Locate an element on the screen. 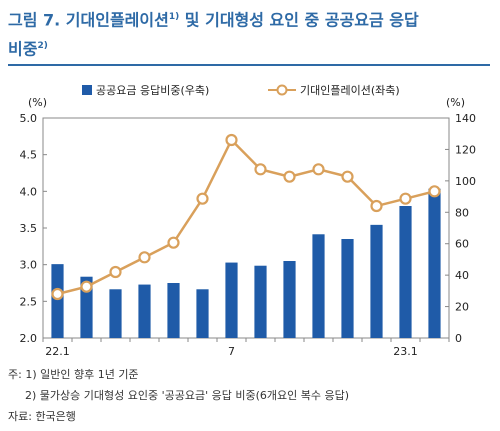 Image resolution: width=500 pixels, height=431 pixels. footnote-1: 주: 1) 일반인 향후 1년 기준 is located at coordinates (73, 374).